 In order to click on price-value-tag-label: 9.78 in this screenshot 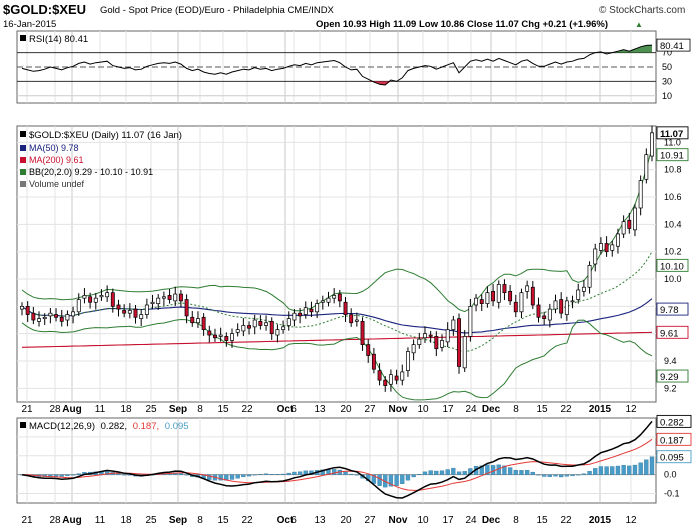, I will do `click(669, 310)`.